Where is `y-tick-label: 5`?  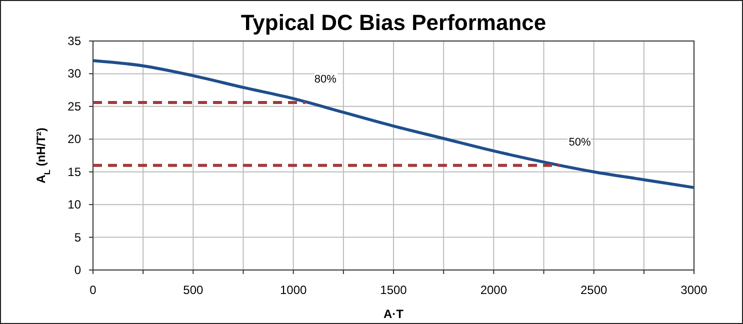 y-tick-label: 5 is located at coordinates (78, 237).